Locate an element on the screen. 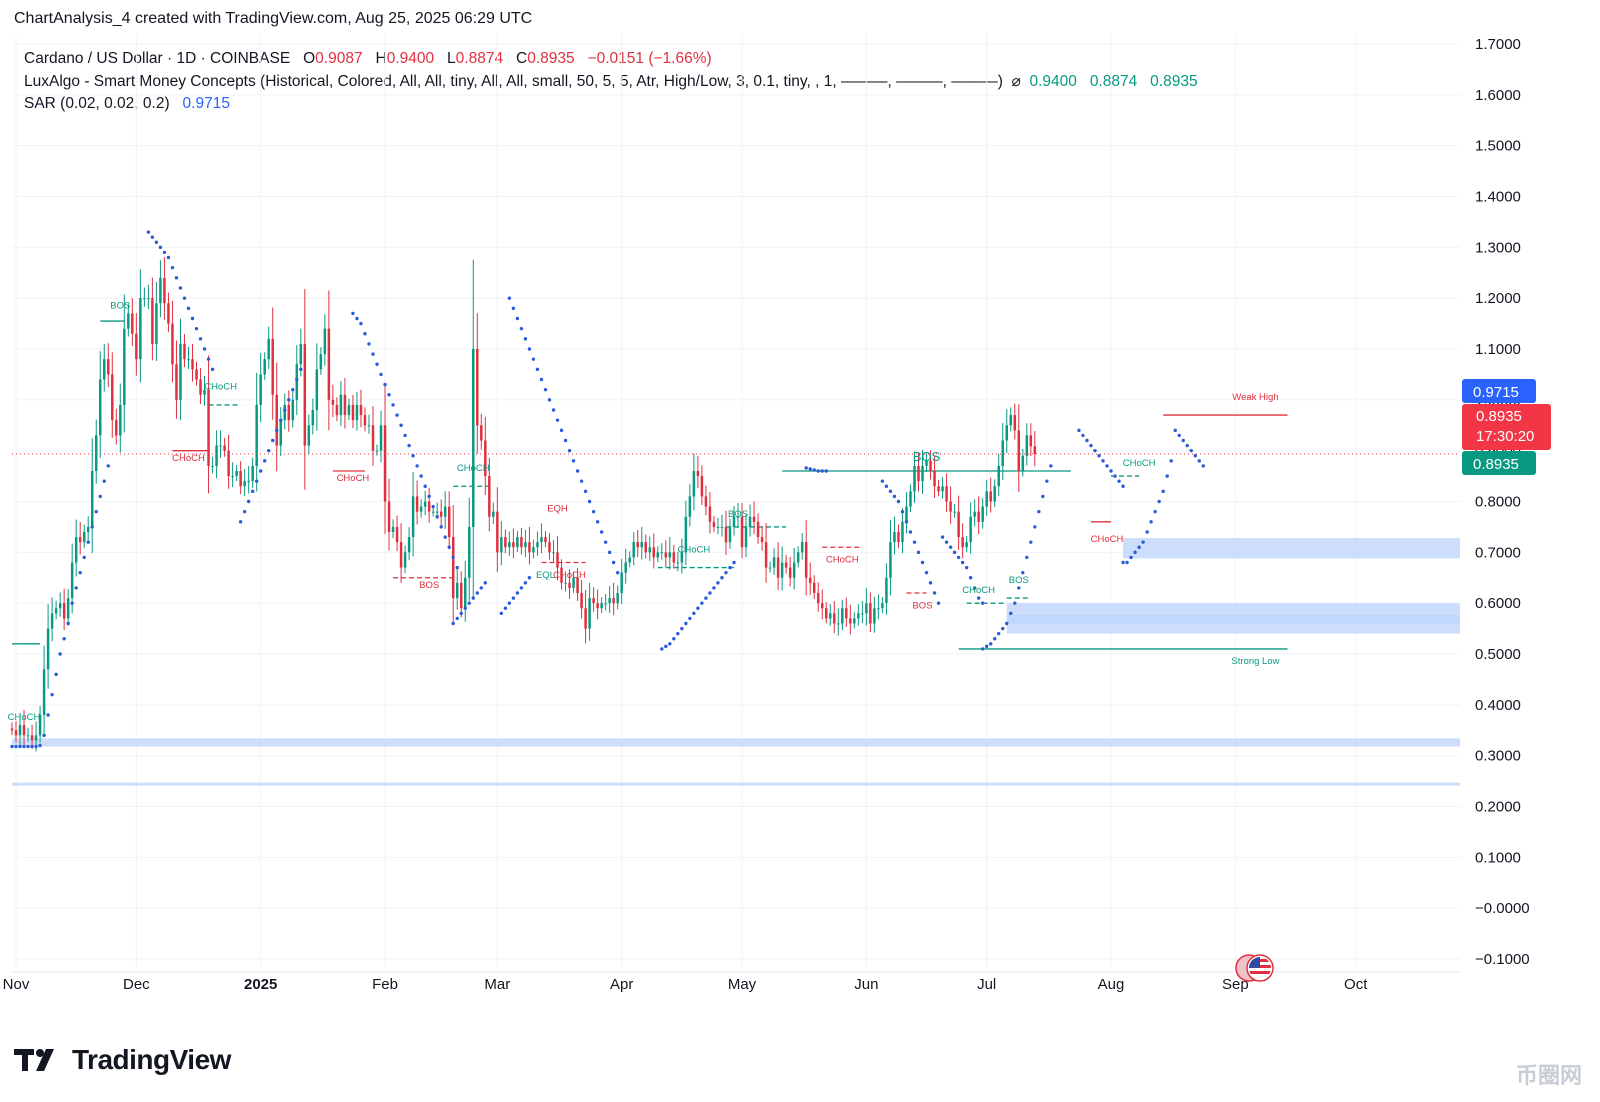 This screenshot has height=1102, width=1600. tradingview-logo: TradingView is located at coordinates (122, 1060).